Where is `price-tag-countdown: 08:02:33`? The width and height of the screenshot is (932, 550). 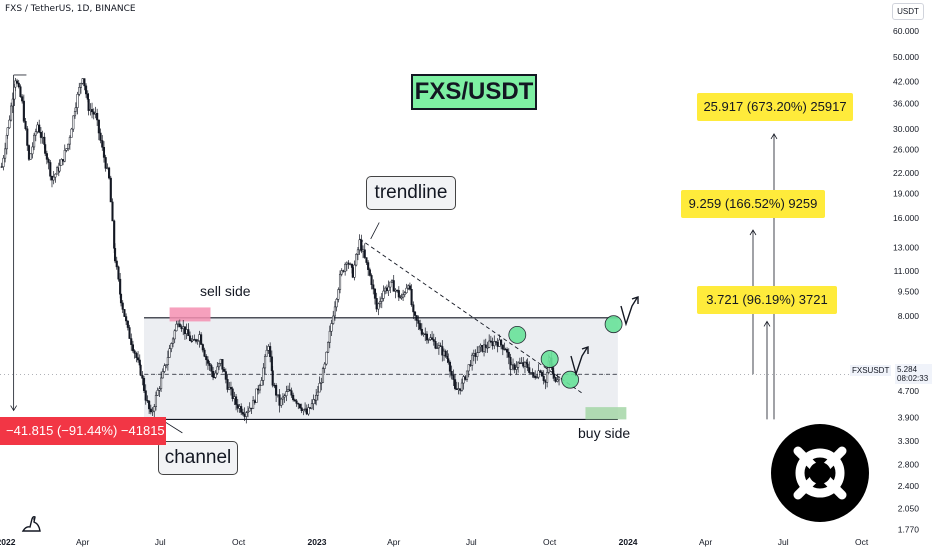
price-tag-countdown: 08:02:33 is located at coordinates (913, 378).